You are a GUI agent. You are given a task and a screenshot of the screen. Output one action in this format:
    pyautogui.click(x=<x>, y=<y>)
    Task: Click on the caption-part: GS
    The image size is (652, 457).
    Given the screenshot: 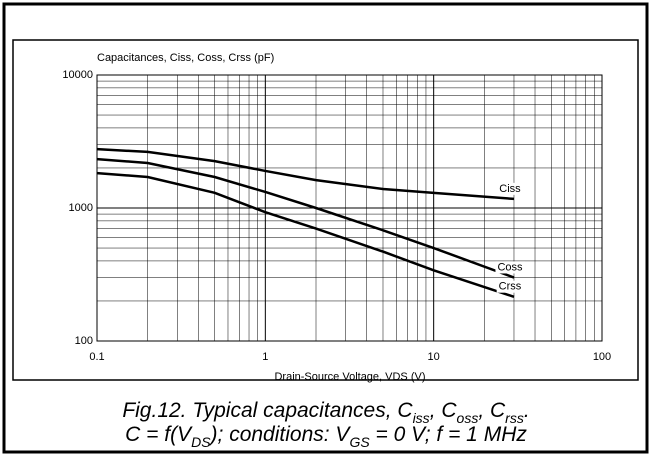 What is the action you would take?
    pyautogui.click(x=359, y=442)
    